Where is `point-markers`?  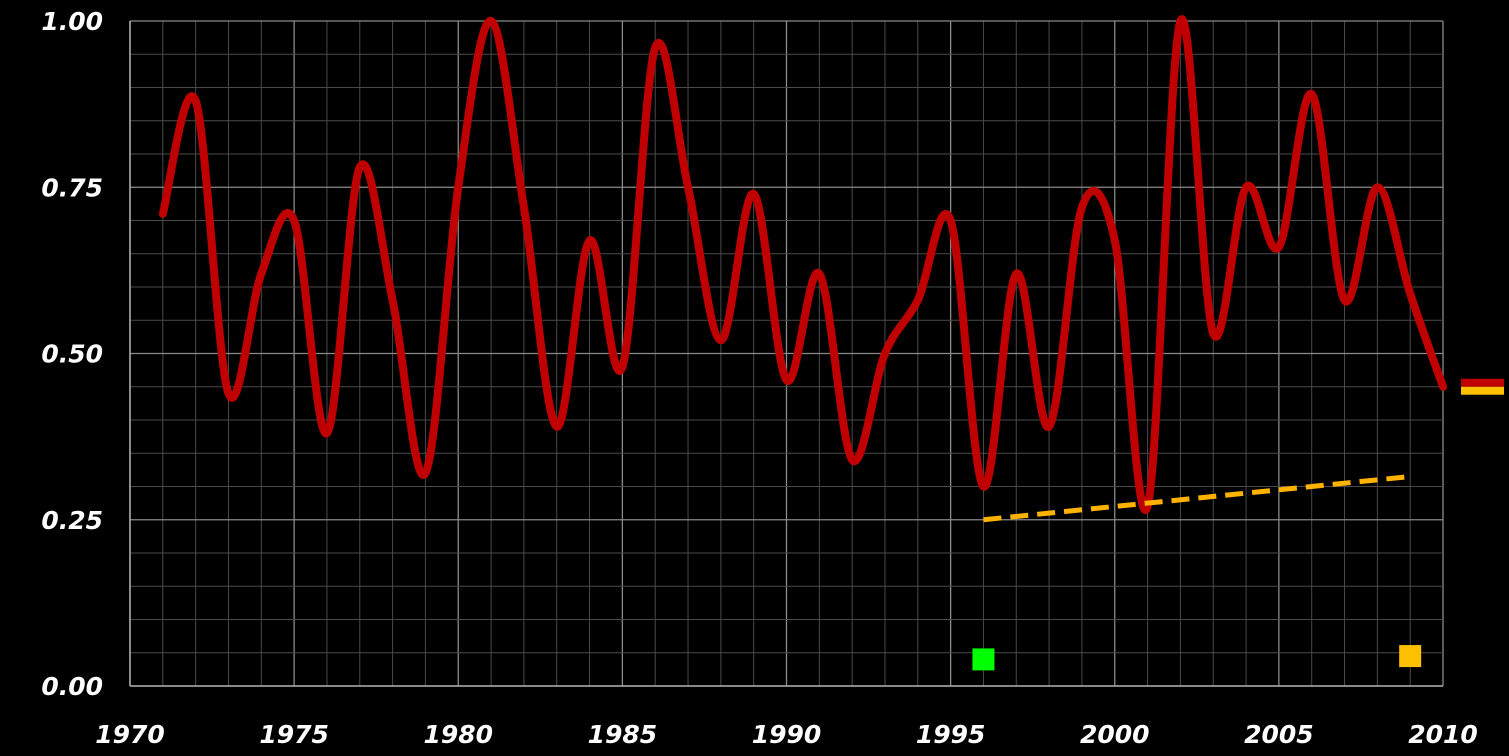 point-markers is located at coordinates (1197, 658).